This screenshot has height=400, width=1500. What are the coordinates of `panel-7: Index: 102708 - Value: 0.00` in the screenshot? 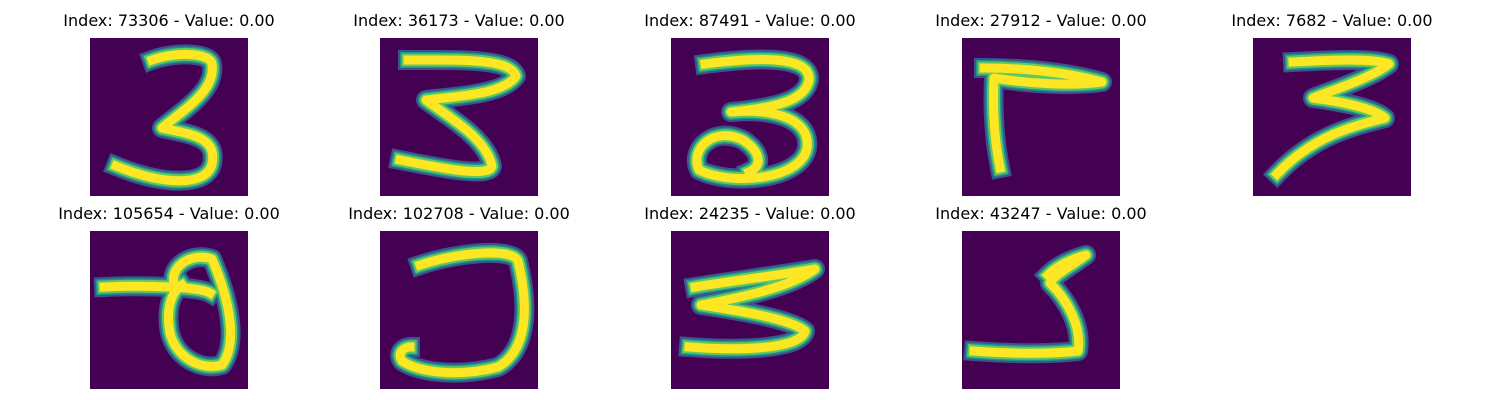 It's located at (459, 300).